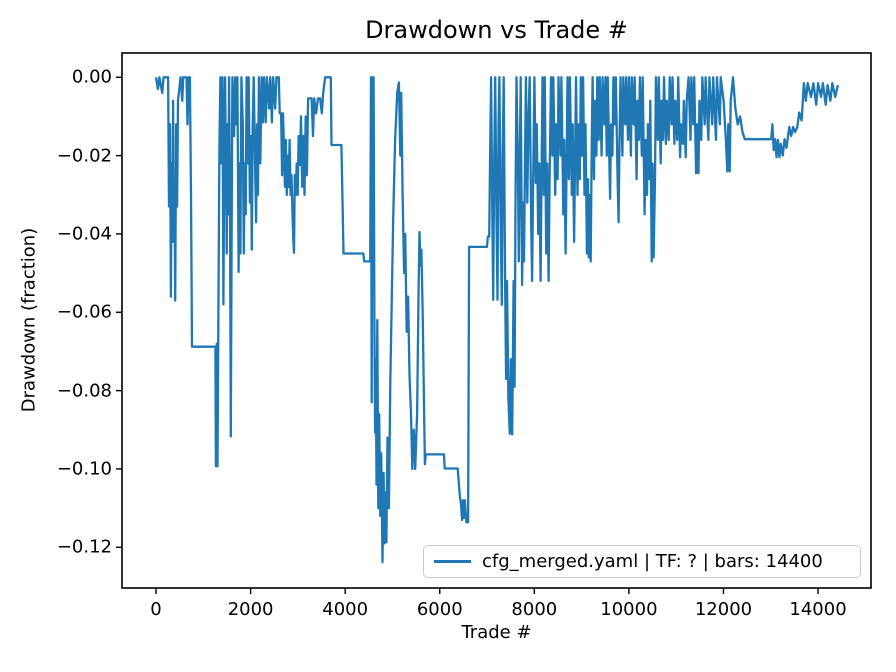  What do you see at coordinates (439, 609) in the screenshot?
I see `x-tick-label: 6000` at bounding box center [439, 609].